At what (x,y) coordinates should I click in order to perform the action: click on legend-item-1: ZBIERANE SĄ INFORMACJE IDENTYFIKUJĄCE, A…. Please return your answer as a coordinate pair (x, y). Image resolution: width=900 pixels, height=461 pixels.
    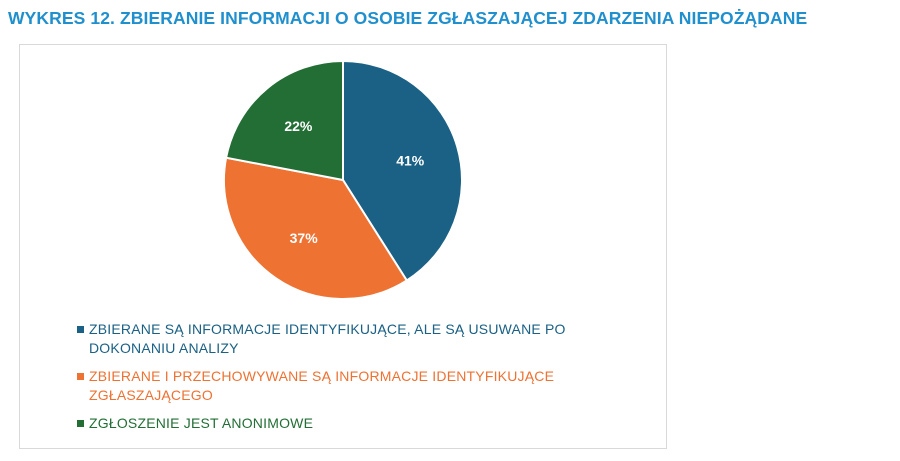
    Looking at the image, I should click on (357, 339).